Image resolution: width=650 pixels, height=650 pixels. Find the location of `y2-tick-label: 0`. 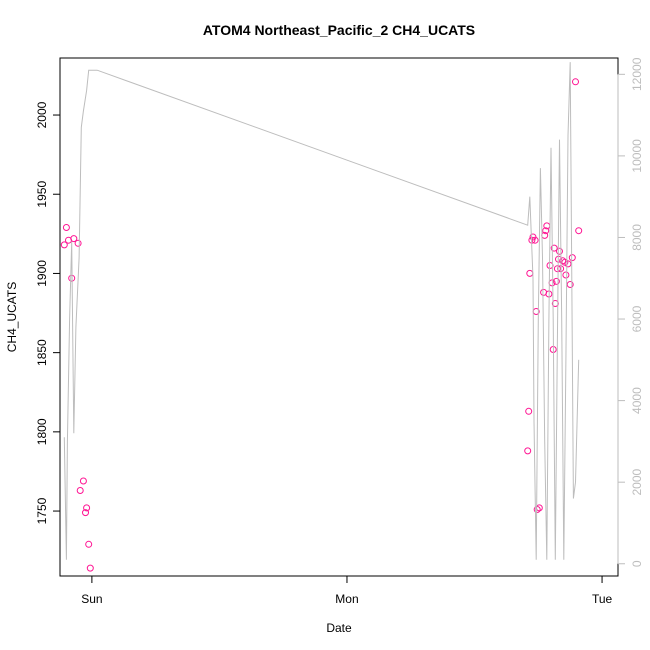

y2-tick-label: 0 is located at coordinates (637, 563).